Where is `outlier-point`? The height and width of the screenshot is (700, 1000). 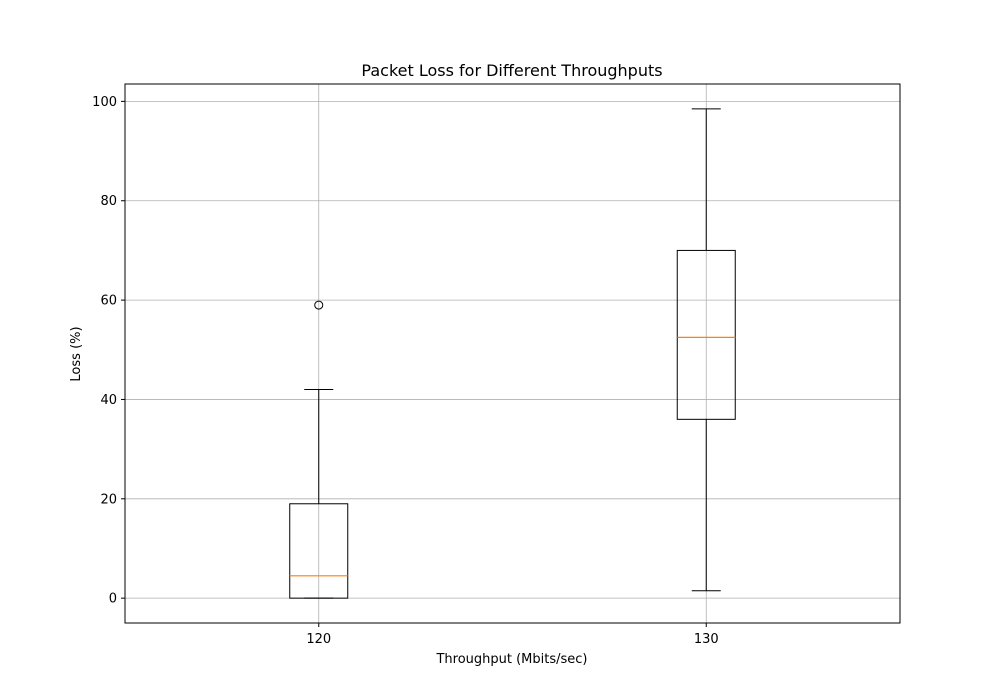 outlier-point is located at coordinates (319, 305).